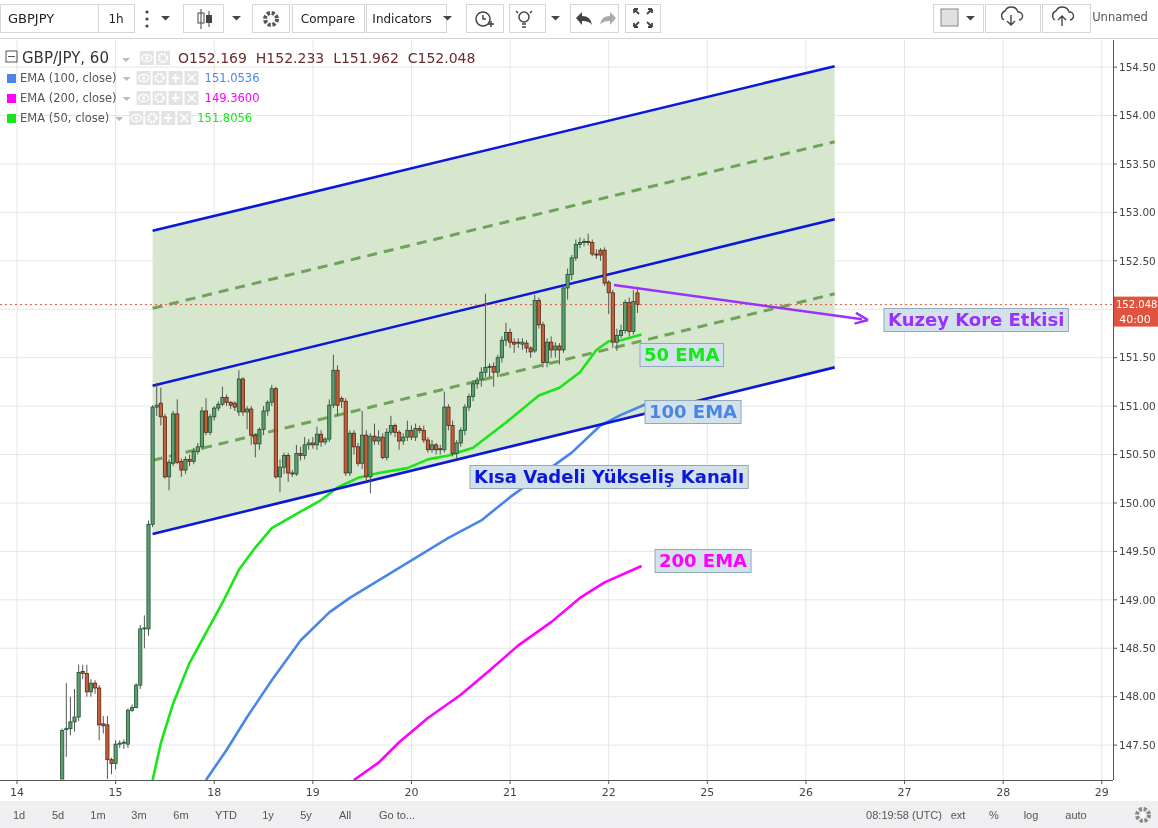 Image resolution: width=1158 pixels, height=828 pixels. What do you see at coordinates (1137, 647) in the screenshot?
I see `y-tick-label: 148.50` at bounding box center [1137, 647].